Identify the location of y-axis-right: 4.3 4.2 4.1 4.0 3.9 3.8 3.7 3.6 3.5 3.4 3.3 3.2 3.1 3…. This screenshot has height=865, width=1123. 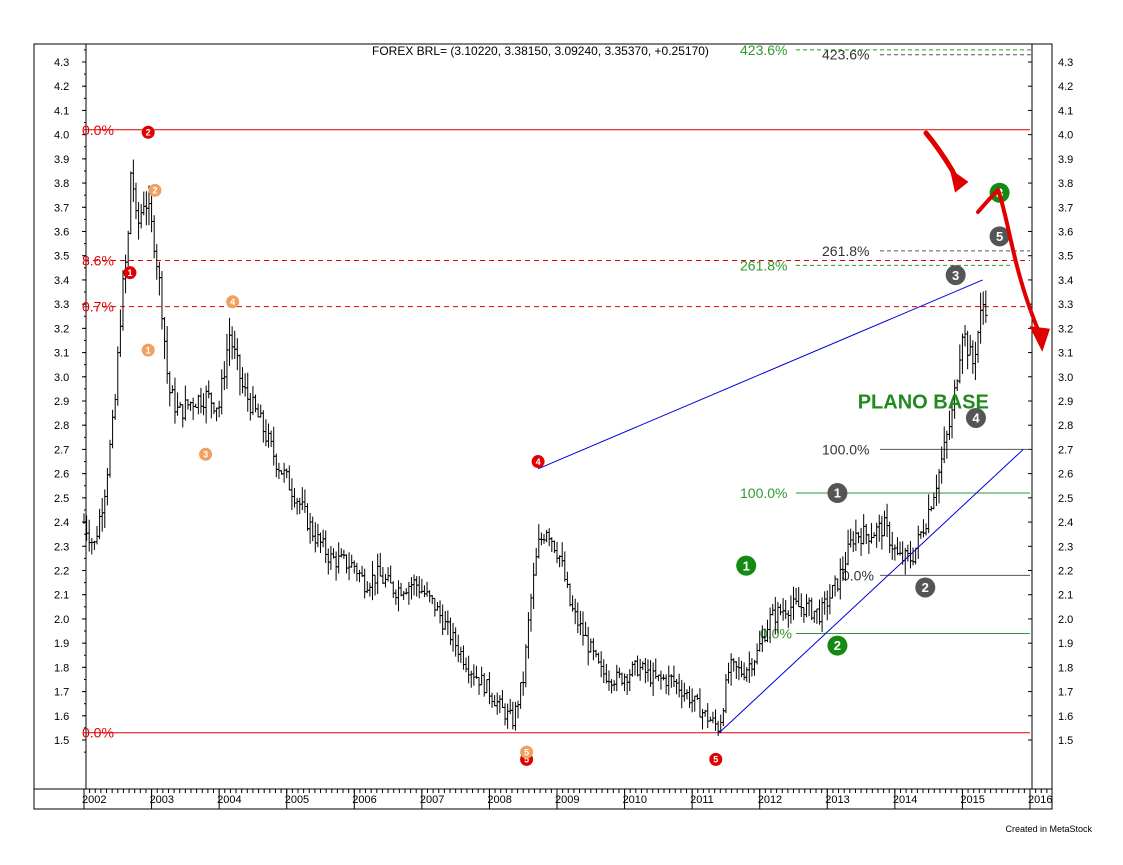
(1050, 416).